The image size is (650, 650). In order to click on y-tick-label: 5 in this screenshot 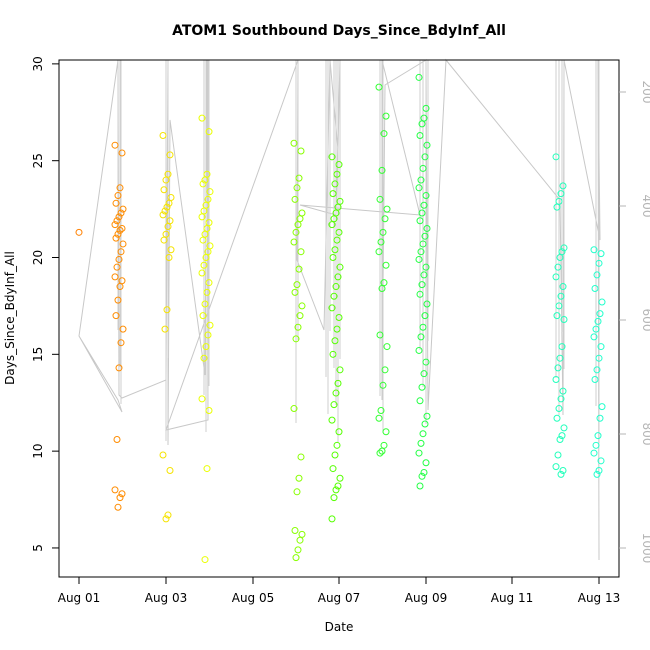, I will do `click(38, 548)`.